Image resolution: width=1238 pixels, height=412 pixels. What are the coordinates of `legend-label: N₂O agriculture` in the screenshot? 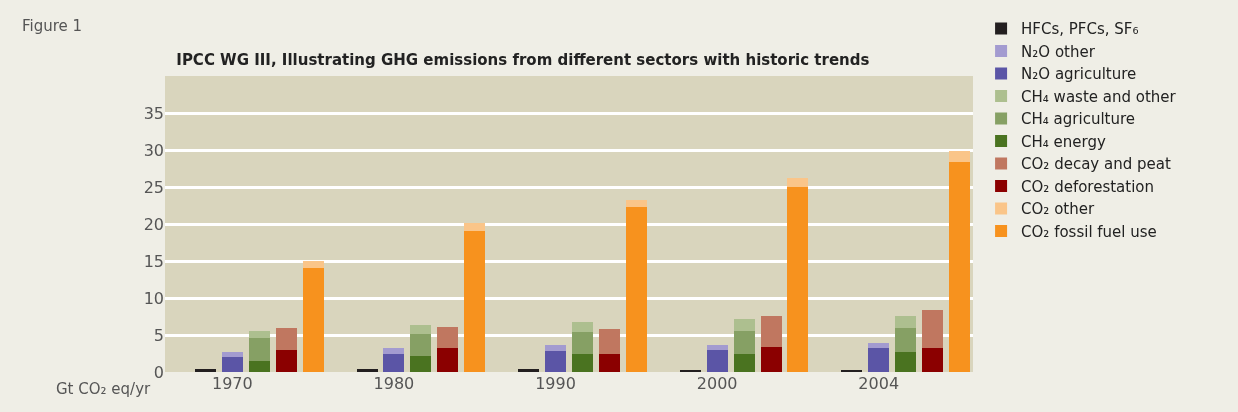 It's located at (1079, 74).